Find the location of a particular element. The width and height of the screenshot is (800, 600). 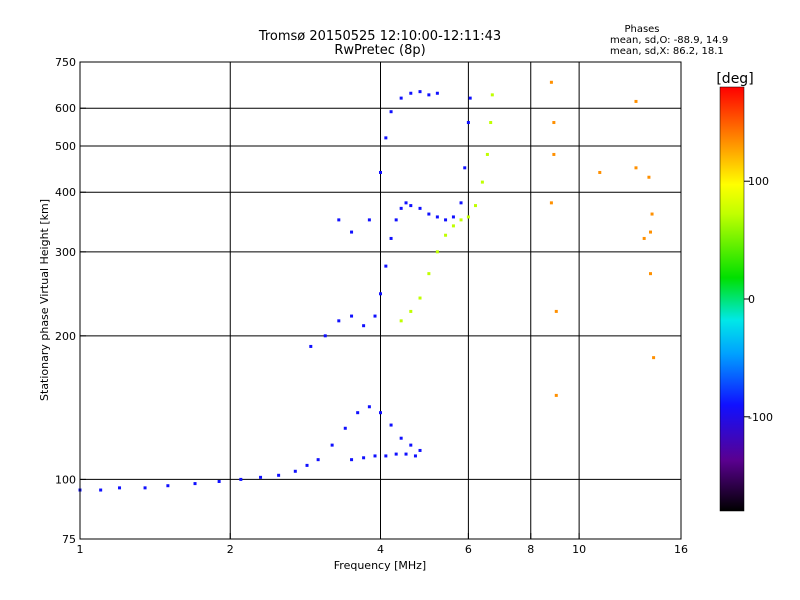

colorbar-label: [deg] is located at coordinates (734, 79).